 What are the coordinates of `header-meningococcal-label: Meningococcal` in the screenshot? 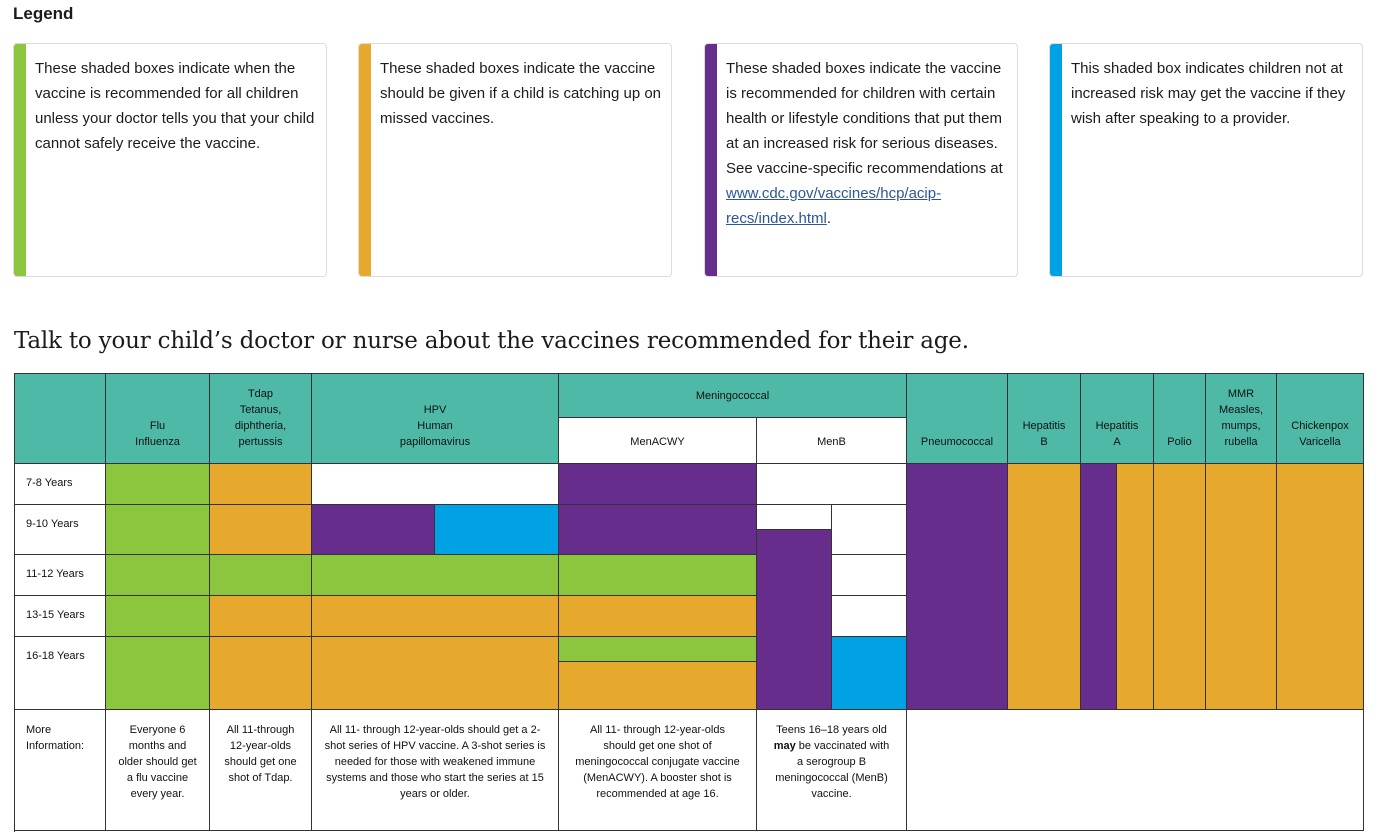 It's located at (732, 395).